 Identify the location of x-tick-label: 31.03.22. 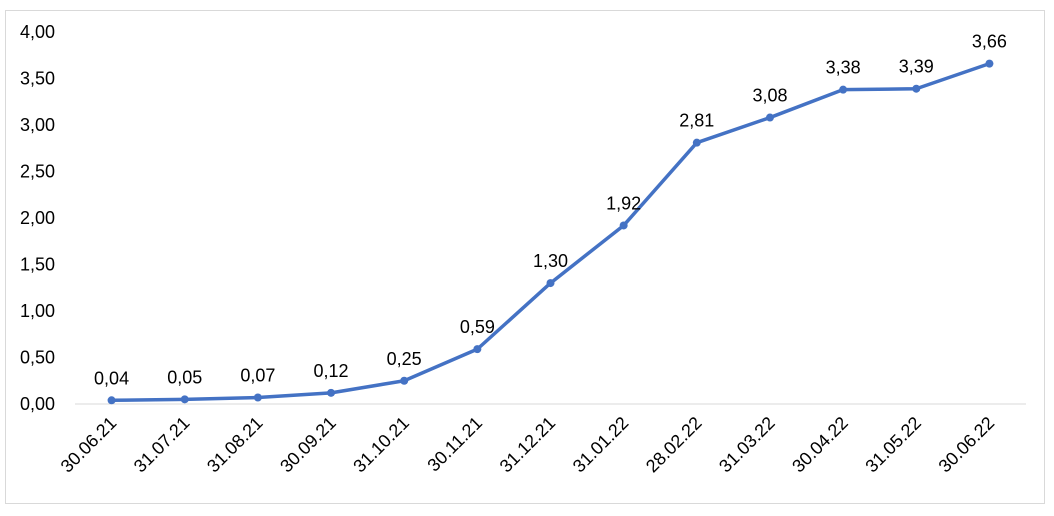
(747, 445).